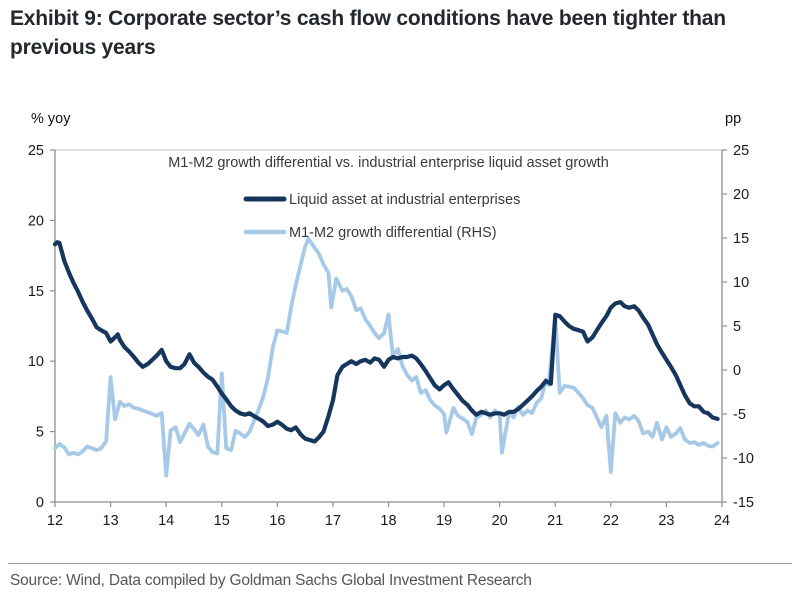 Image resolution: width=800 pixels, height=608 pixels. Describe the element at coordinates (555, 521) in the screenshot. I see `x-tick-label: 21` at that location.